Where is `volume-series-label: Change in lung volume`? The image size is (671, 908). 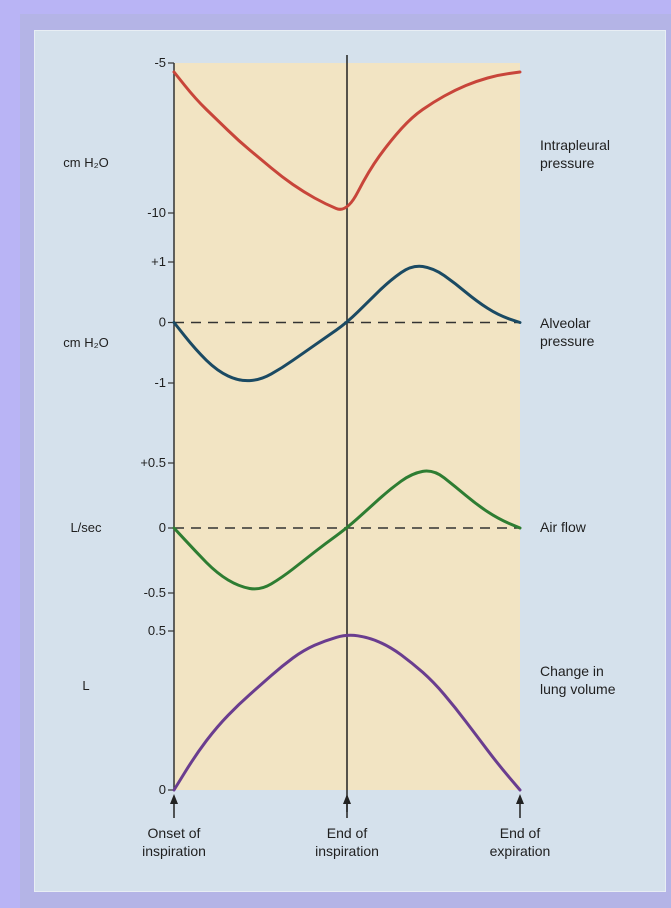
volume-series-label: Change in lung volume is located at coordinates (578, 680).